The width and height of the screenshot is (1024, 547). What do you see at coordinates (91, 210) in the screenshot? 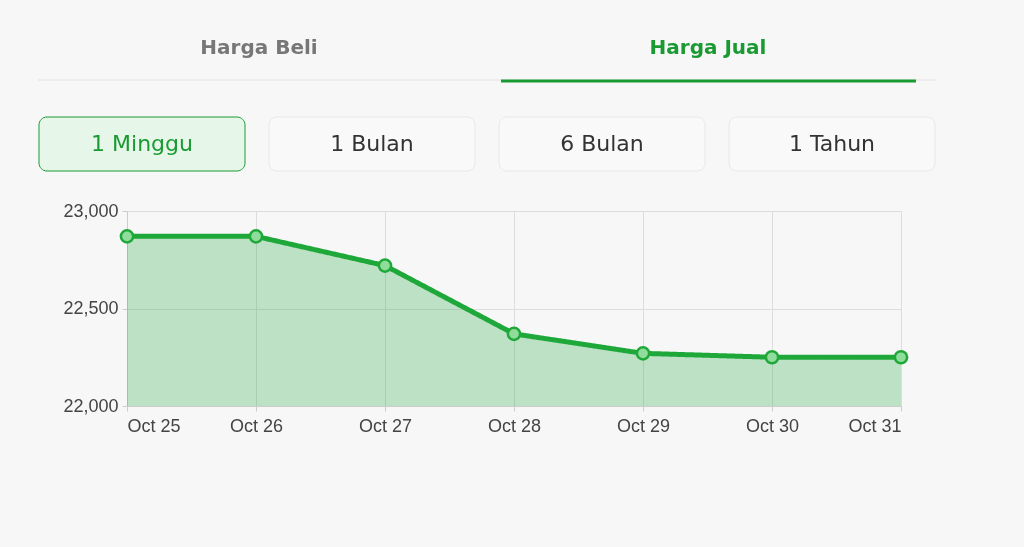
I see `y-tick-label: 23,000` at bounding box center [91, 210].